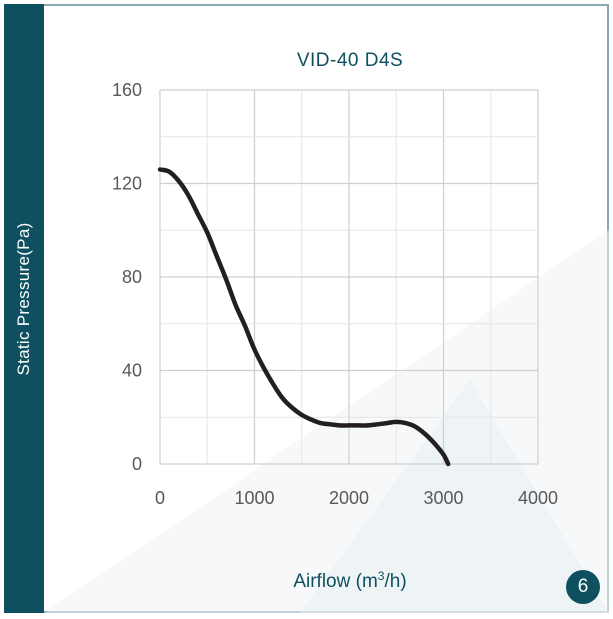 Image resolution: width=613 pixels, height=619 pixels. I want to click on x-tick-label: 3000, so click(443, 498).